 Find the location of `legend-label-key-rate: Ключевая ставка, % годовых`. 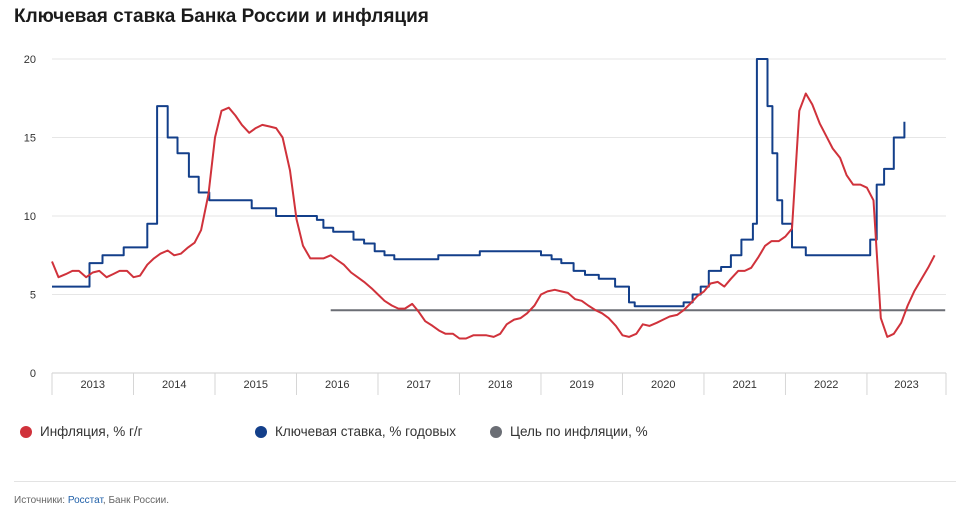

legend-label-key-rate: Ключевая ставка, % годовых is located at coordinates (365, 431).